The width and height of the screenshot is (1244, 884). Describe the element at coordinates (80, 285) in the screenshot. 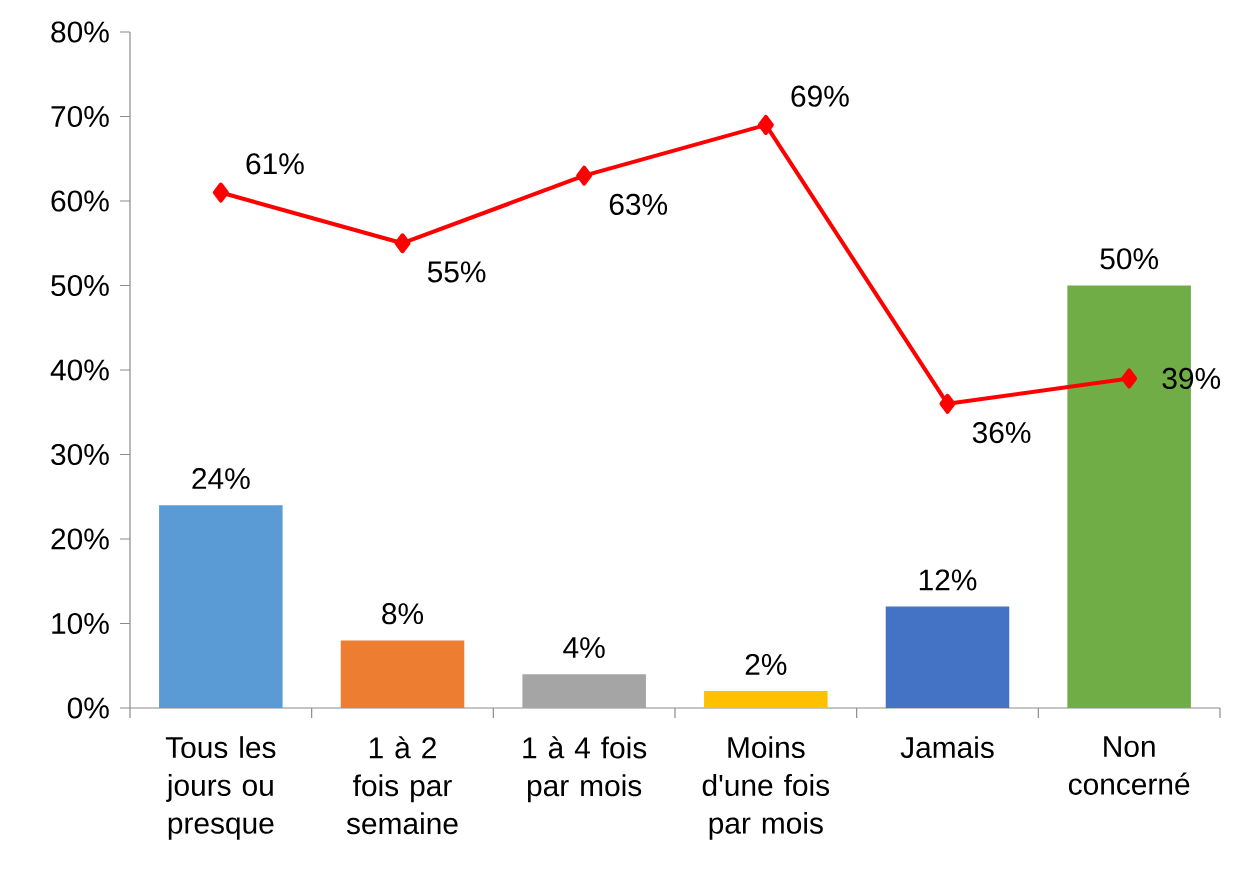

I see `y-tick-label: 50%` at that location.